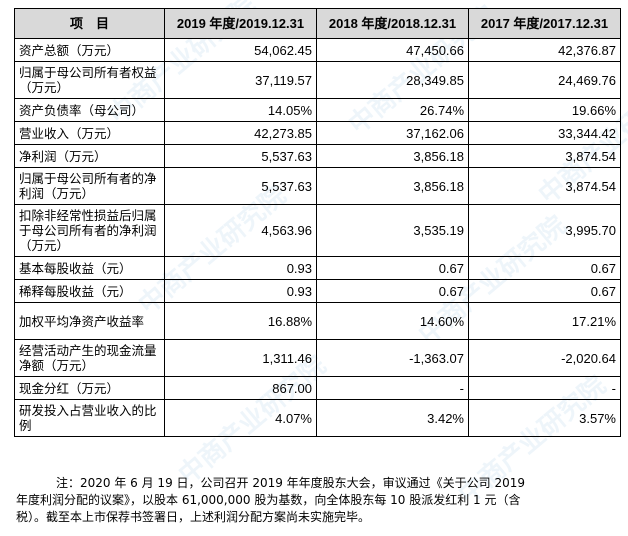 This screenshot has width=628, height=536. I want to click on row-label: 基本每股收益（元）, so click(89, 268).